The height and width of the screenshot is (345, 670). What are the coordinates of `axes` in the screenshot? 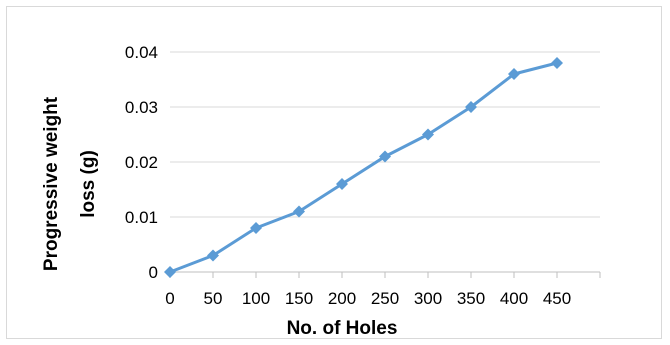 It's located at (385, 274).